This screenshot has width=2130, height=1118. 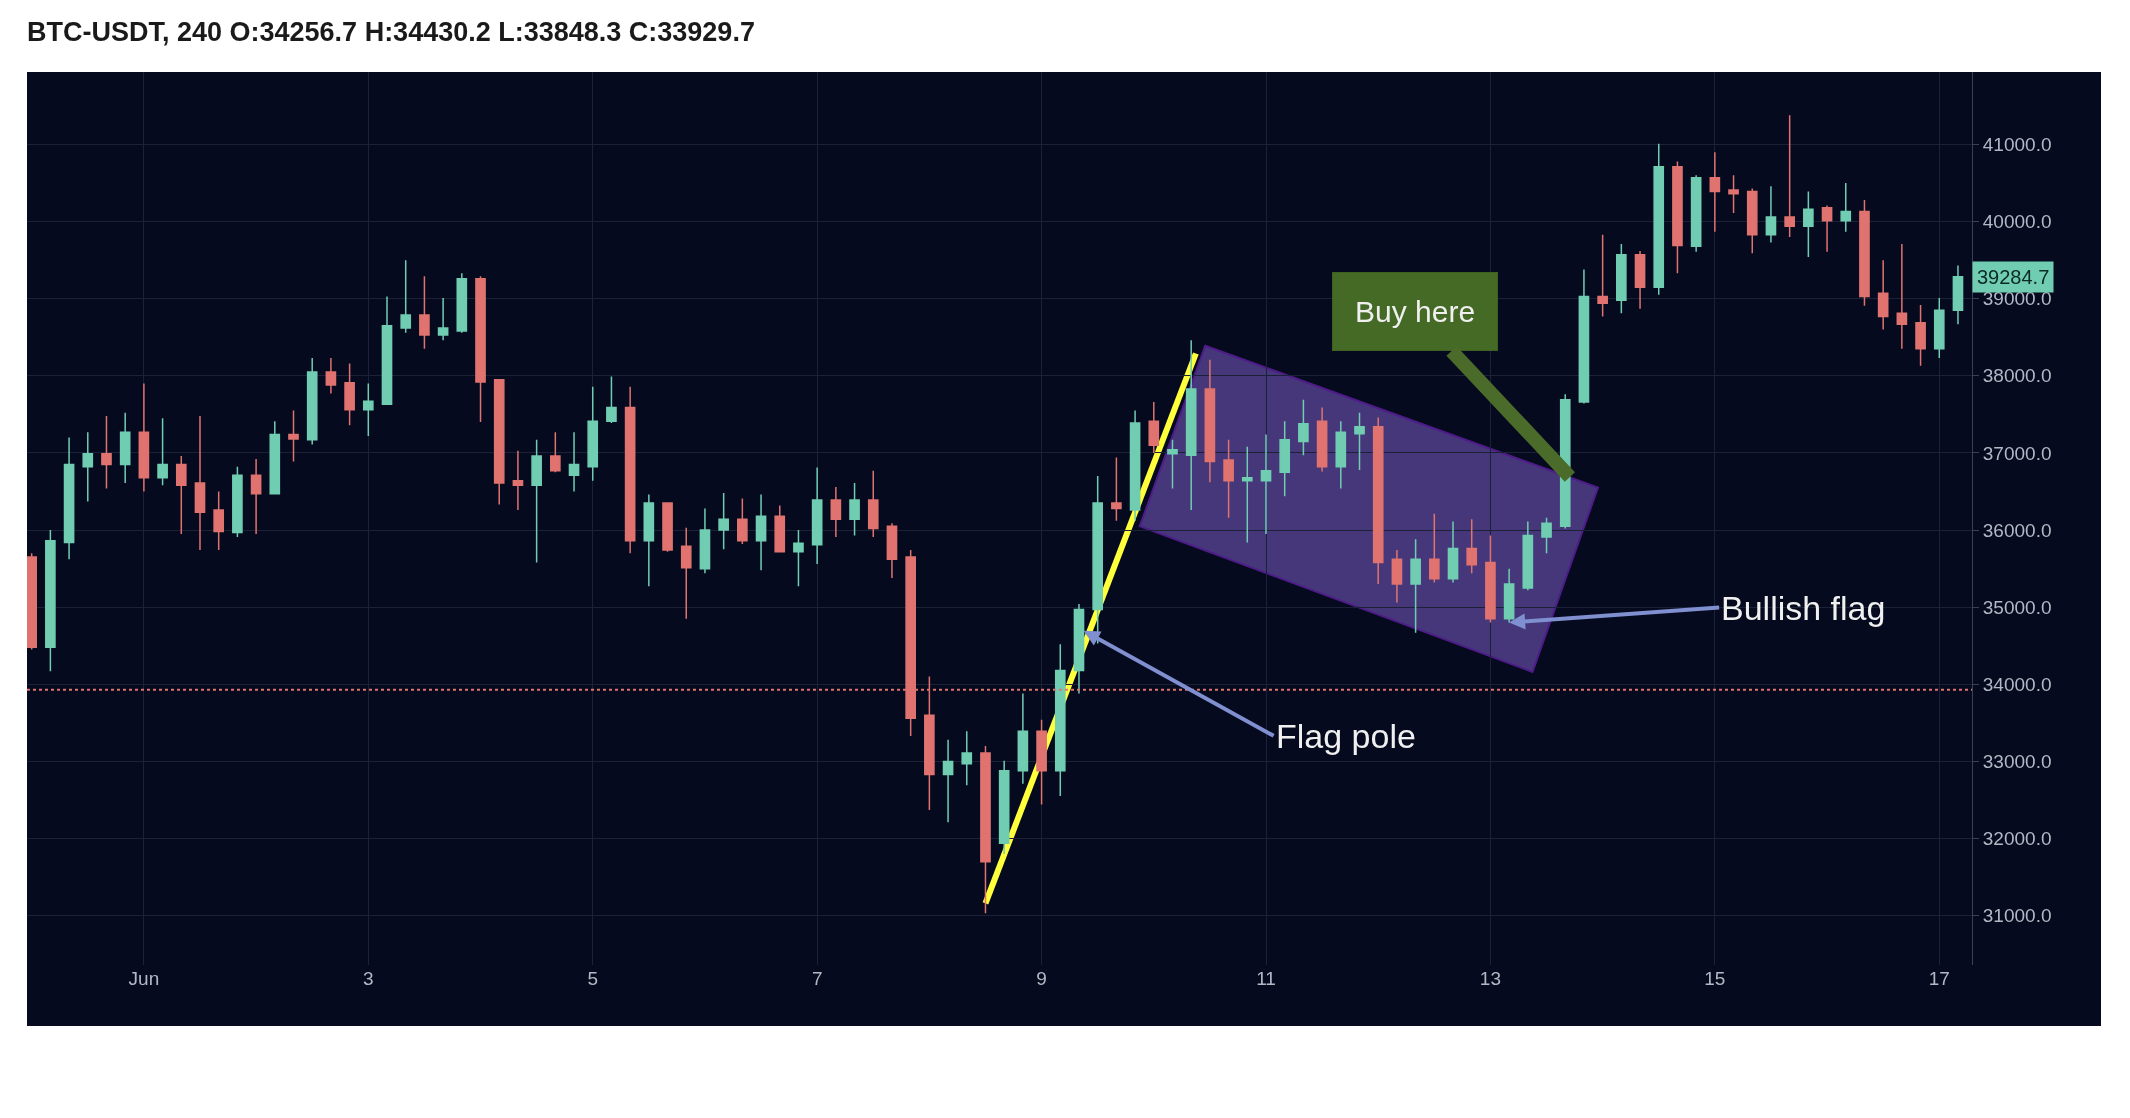 What do you see at coordinates (1803, 608) in the screenshot?
I see `annotation: Bullish flag` at bounding box center [1803, 608].